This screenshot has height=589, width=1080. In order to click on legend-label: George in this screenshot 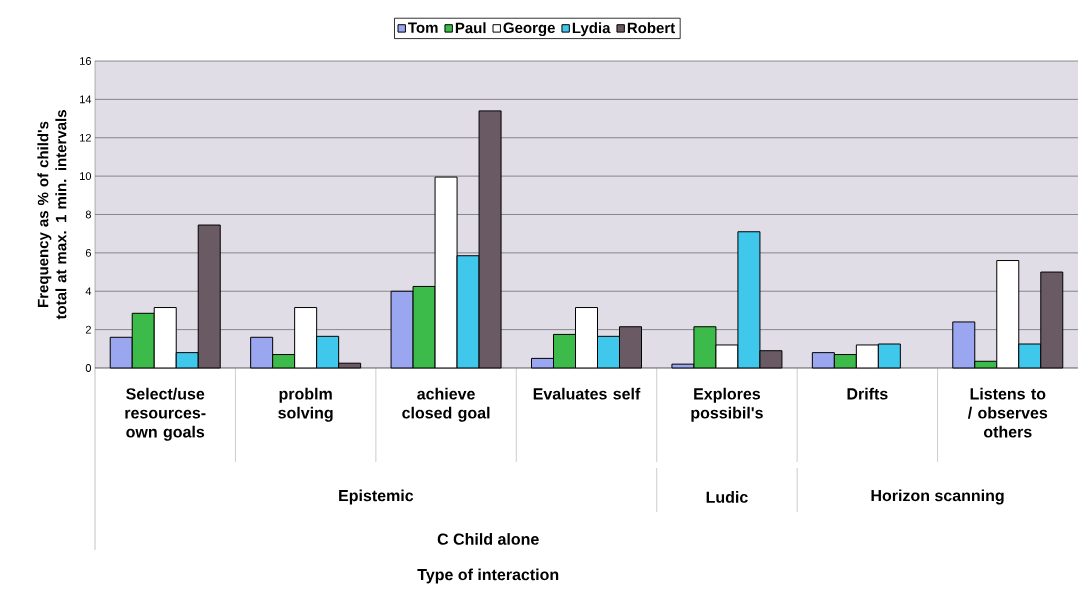, I will do `click(529, 29)`.